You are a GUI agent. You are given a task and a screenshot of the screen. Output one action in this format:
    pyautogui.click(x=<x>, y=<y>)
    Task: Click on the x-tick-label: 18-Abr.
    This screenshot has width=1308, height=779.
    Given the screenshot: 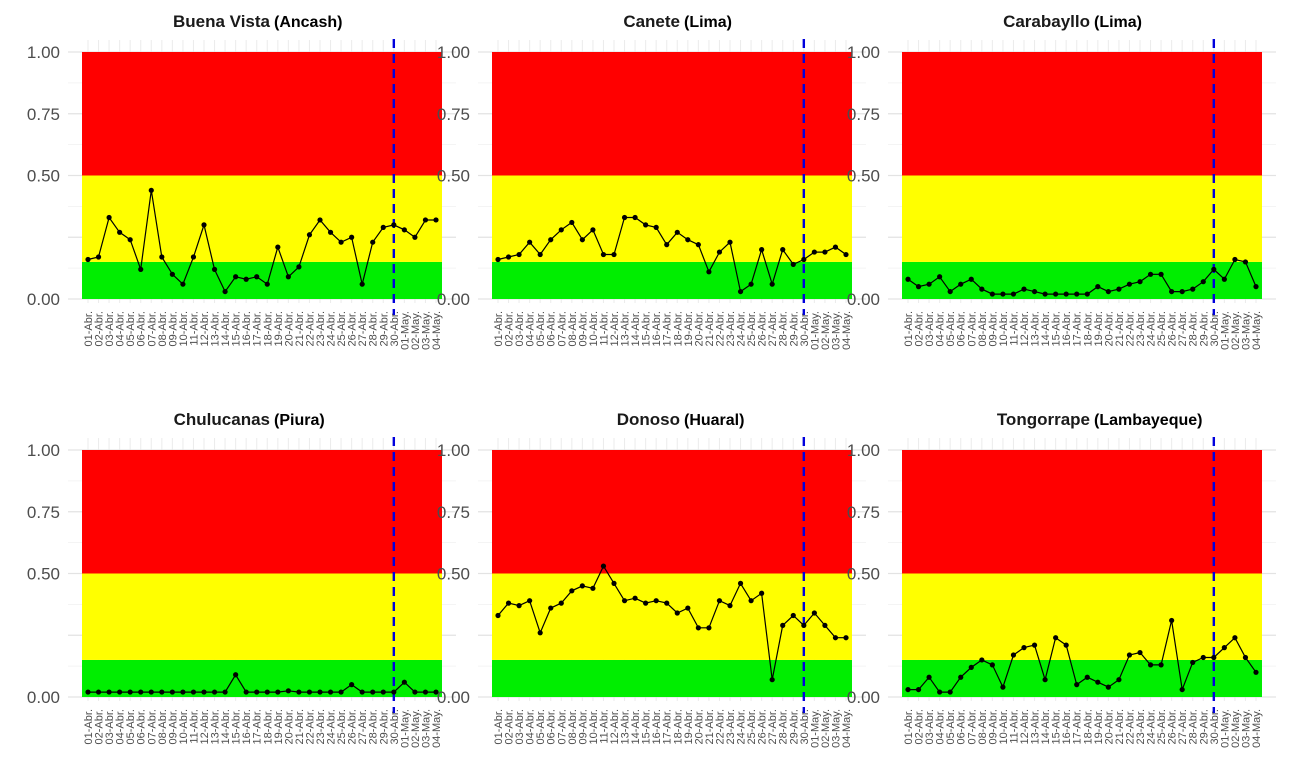 What is the action you would take?
    pyautogui.click(x=1088, y=328)
    